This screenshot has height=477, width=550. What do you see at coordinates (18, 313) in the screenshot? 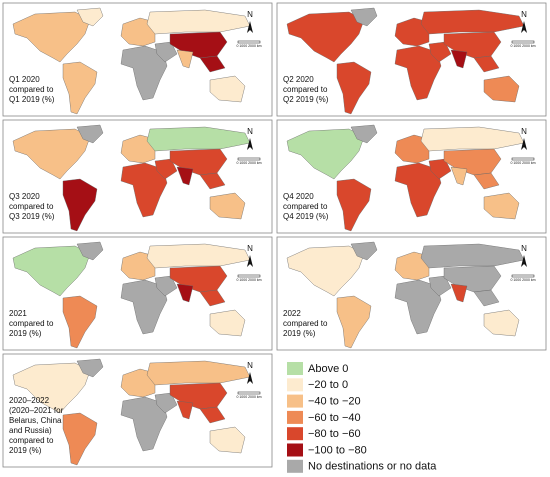
I see `panel-label: 2021` at bounding box center [18, 313].